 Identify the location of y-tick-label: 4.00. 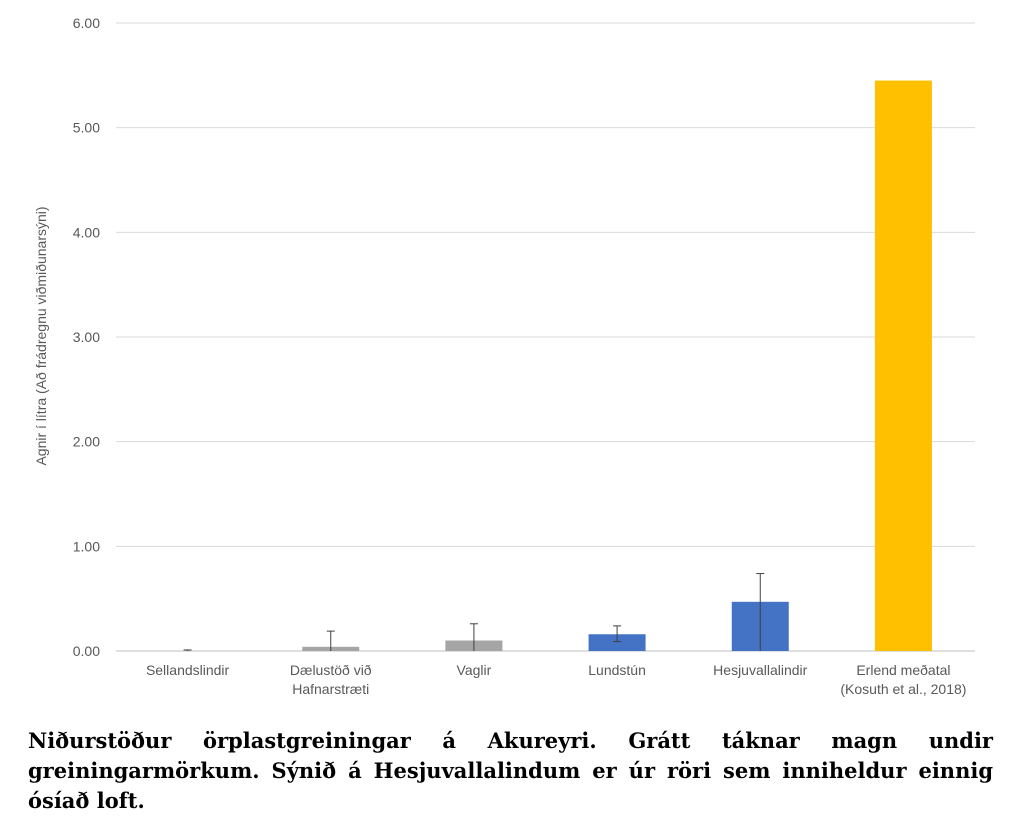
(86, 232).